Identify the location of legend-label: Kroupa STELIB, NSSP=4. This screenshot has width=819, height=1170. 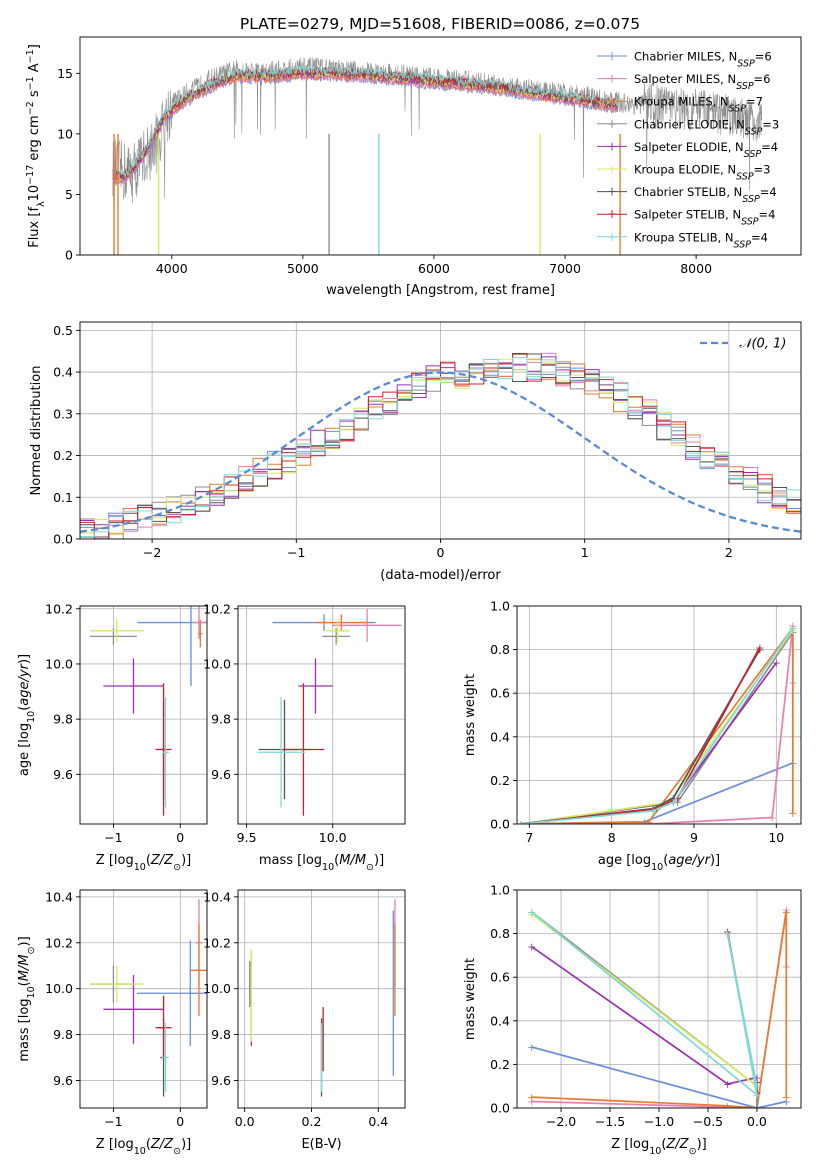
(701, 240).